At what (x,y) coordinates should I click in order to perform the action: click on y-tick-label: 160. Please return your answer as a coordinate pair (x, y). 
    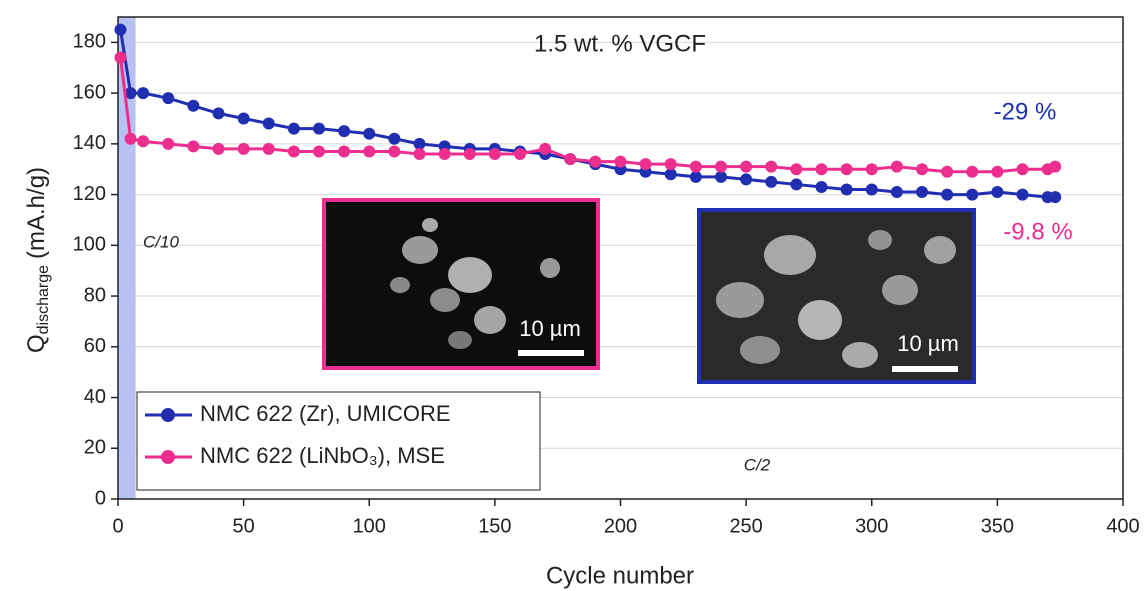
    Looking at the image, I should click on (89, 92).